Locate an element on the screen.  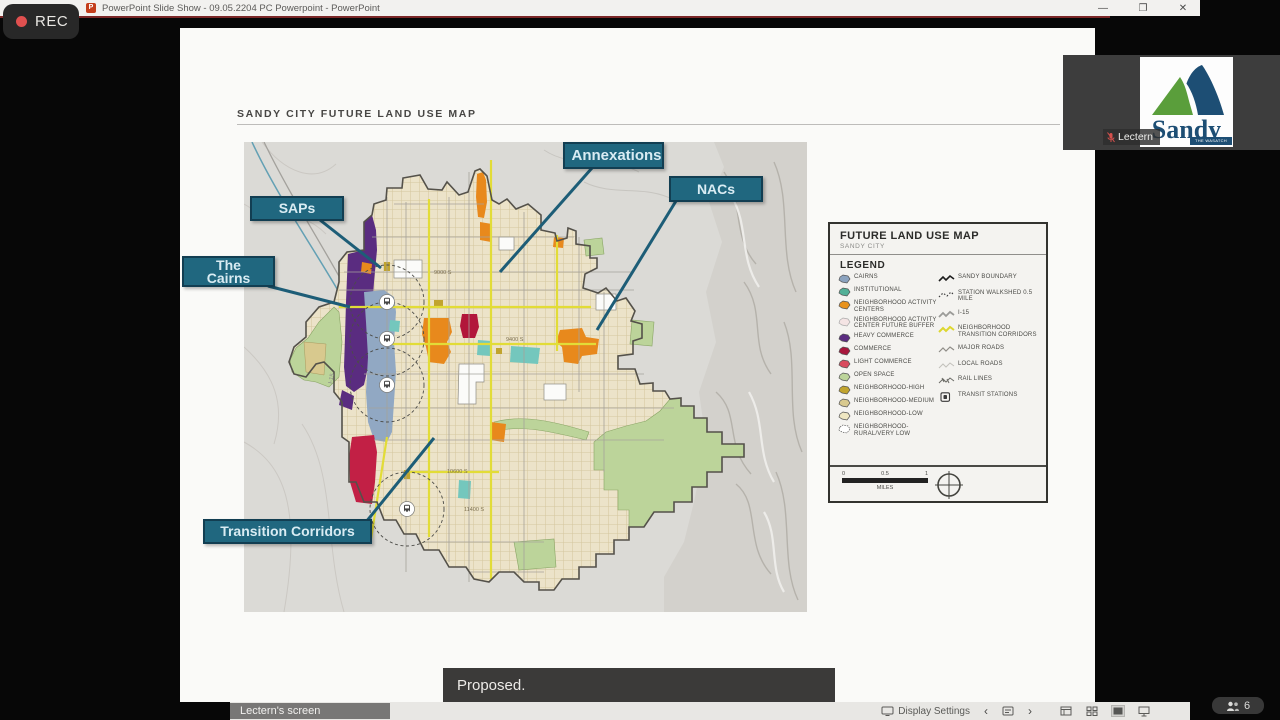
slide-menu-button is located at coordinates (1008, 711).